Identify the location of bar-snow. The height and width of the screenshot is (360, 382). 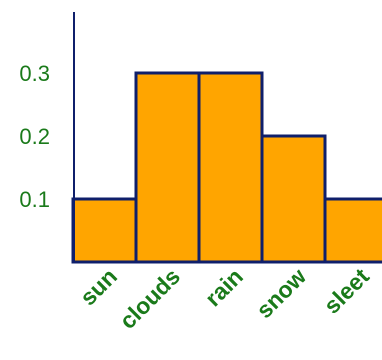
(293, 199).